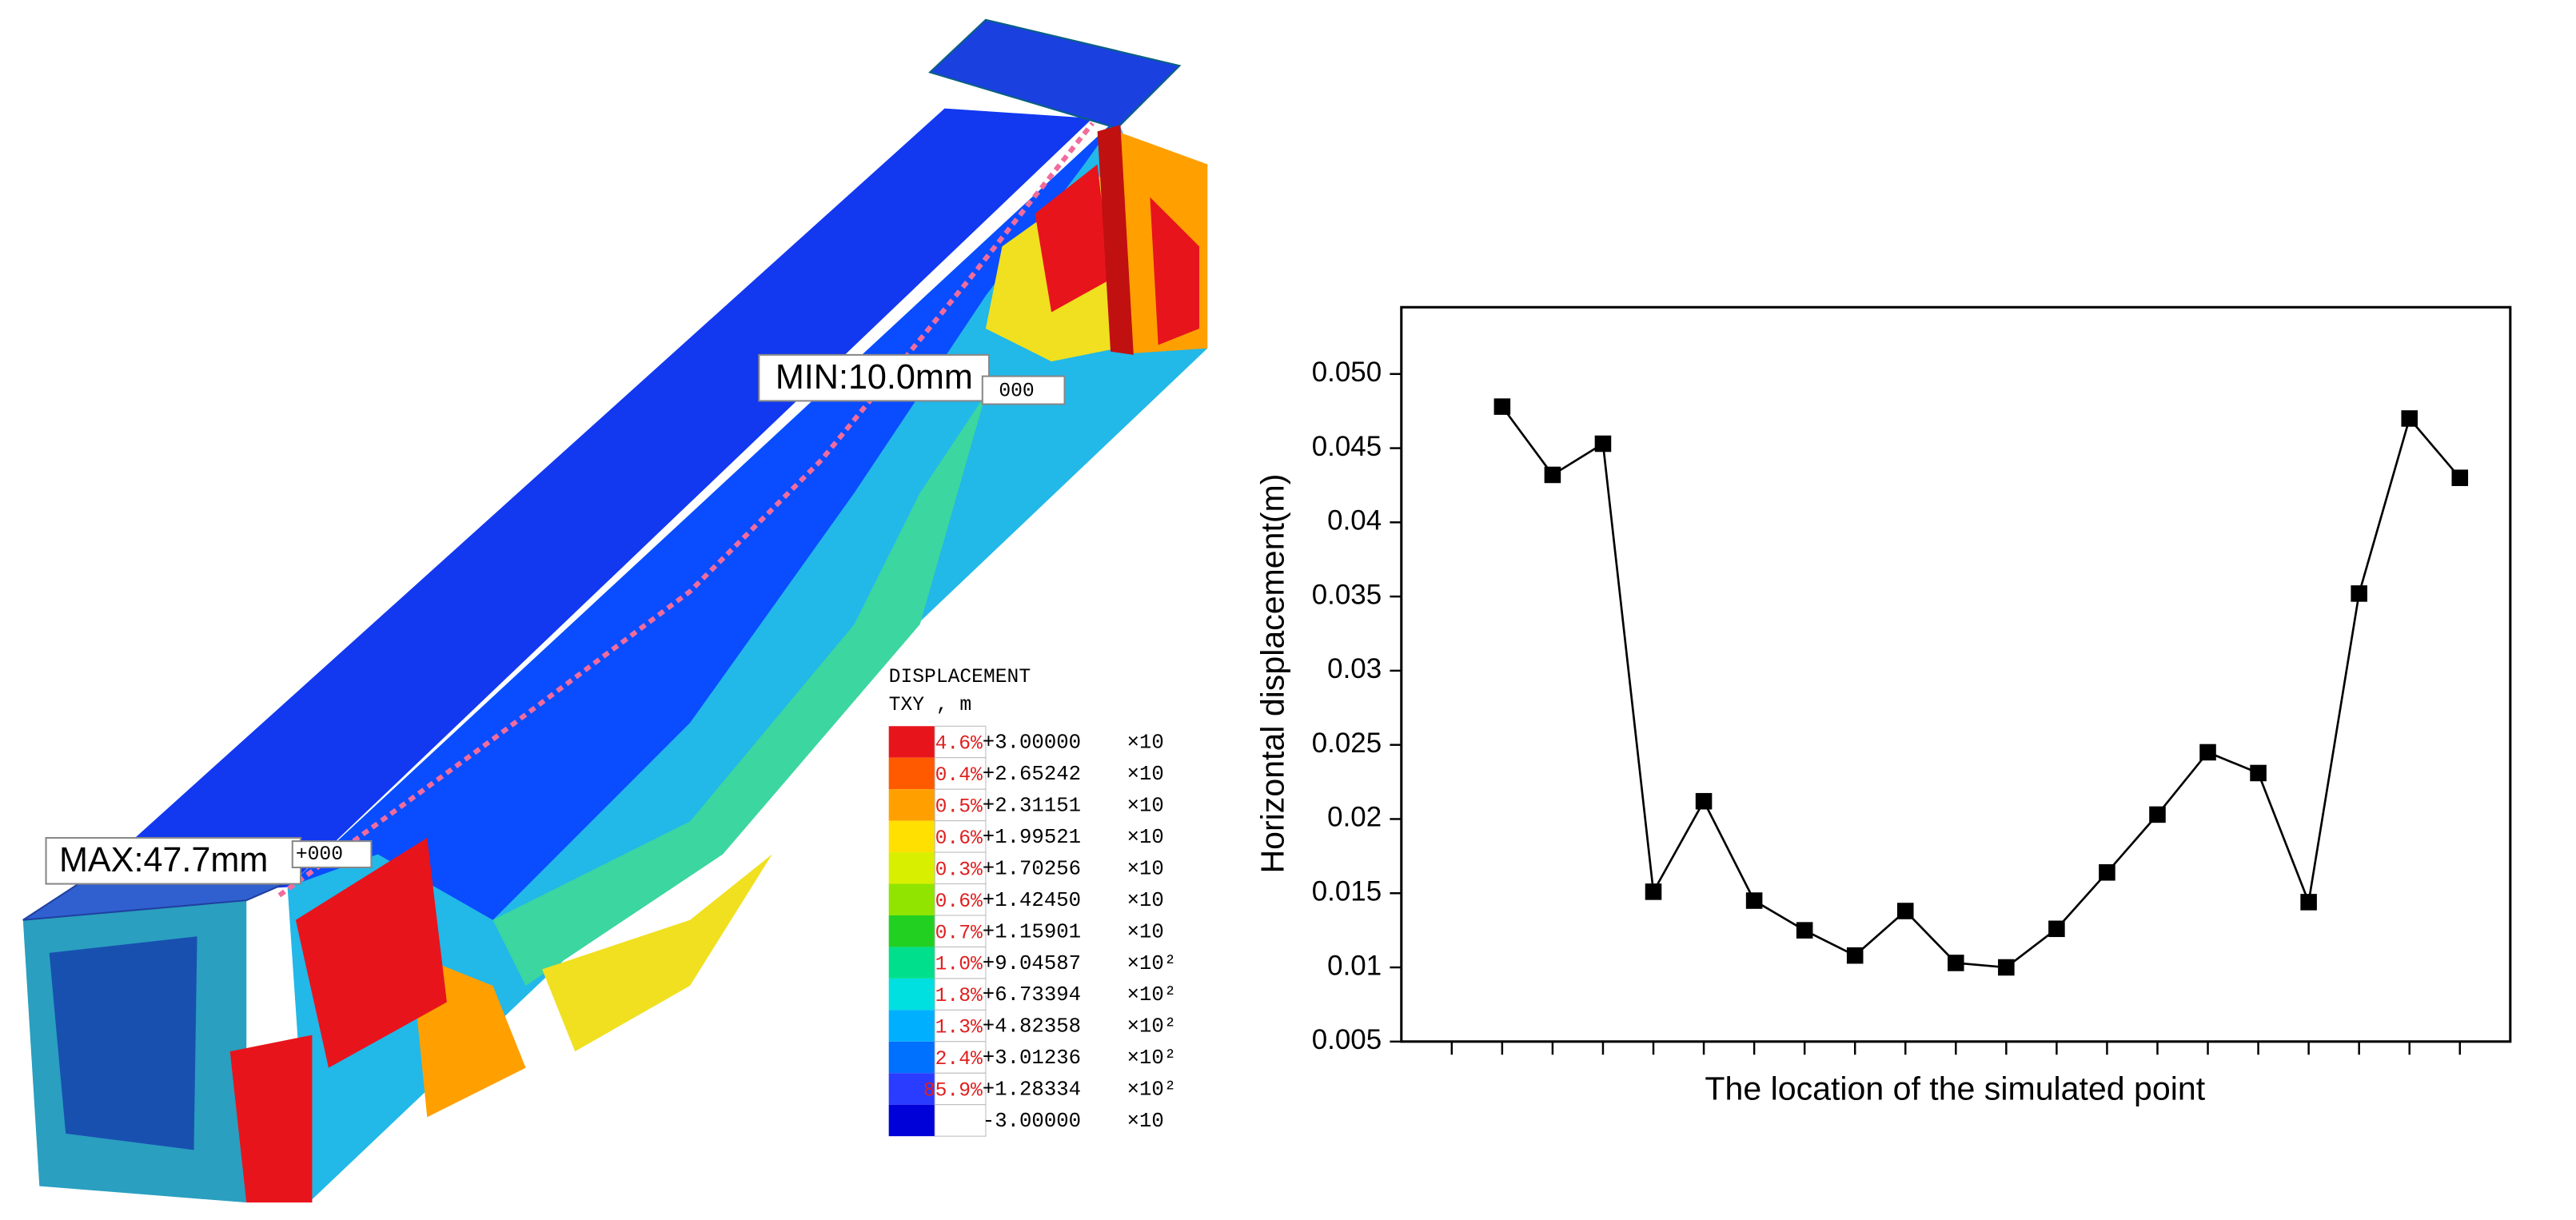 This screenshot has height=1220, width=2576. Describe the element at coordinates (959, 806) in the screenshot. I see `legend-percentage: 0.5%` at that location.